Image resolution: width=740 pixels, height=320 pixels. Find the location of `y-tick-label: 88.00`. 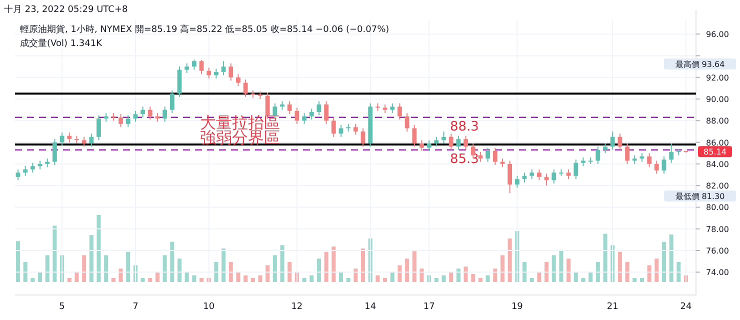

y-tick-label: 88.00 is located at coordinates (717, 121).